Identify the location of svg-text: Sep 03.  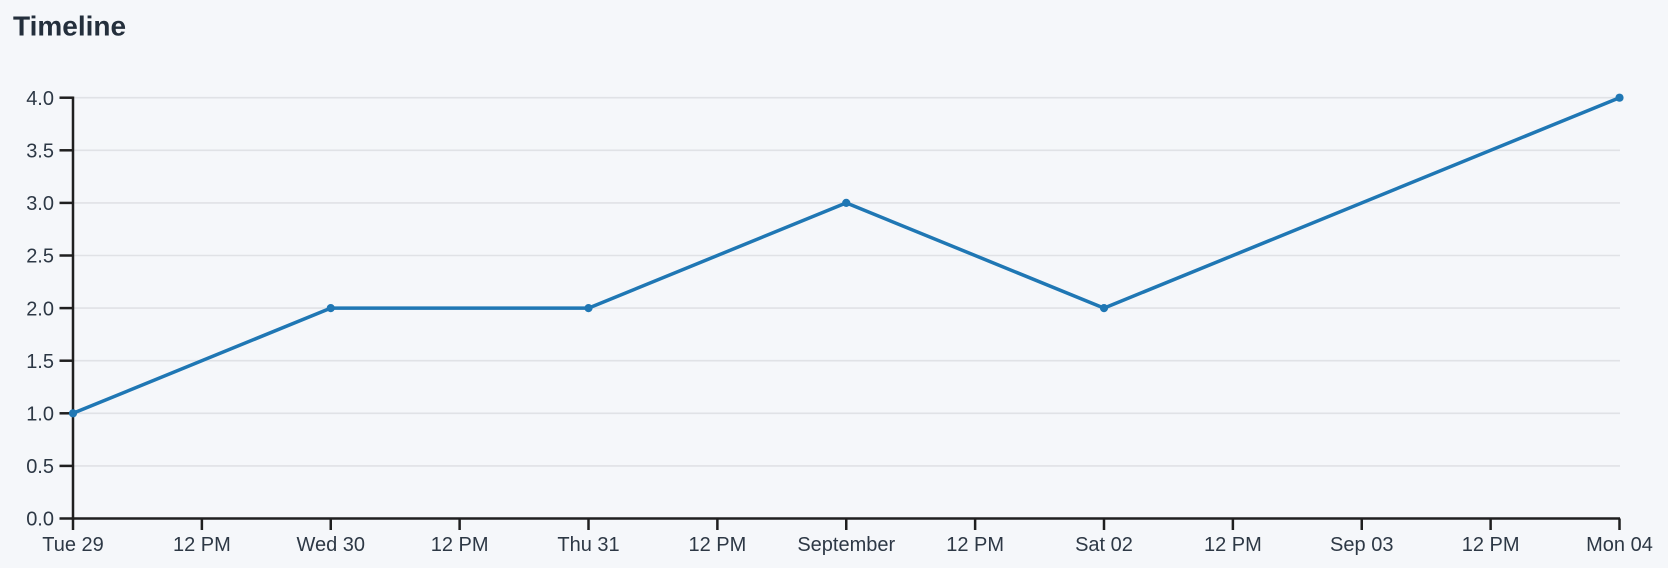
(1361, 545).